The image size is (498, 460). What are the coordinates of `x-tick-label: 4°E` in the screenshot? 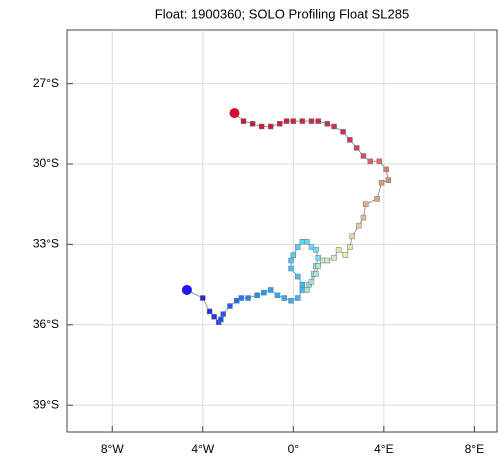 It's located at (383, 449).